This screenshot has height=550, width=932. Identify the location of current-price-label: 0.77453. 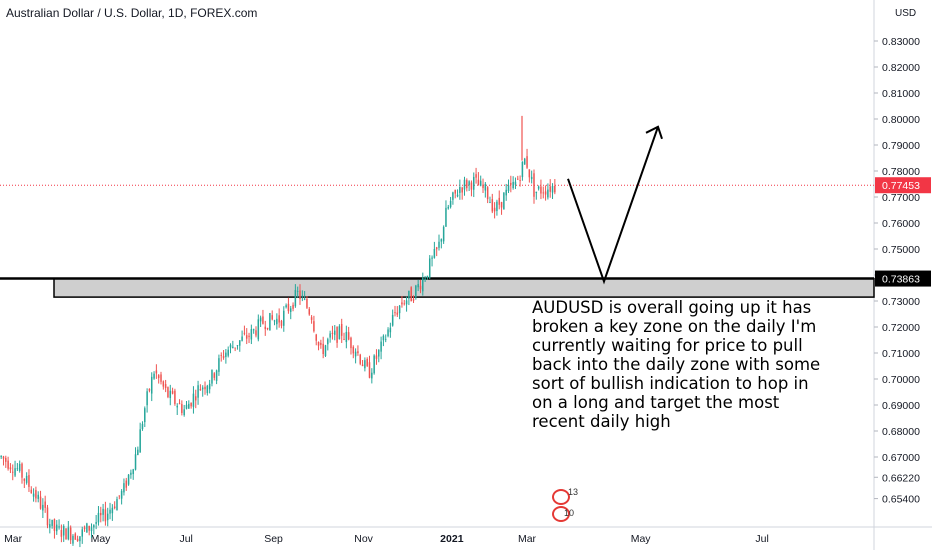
(901, 186).